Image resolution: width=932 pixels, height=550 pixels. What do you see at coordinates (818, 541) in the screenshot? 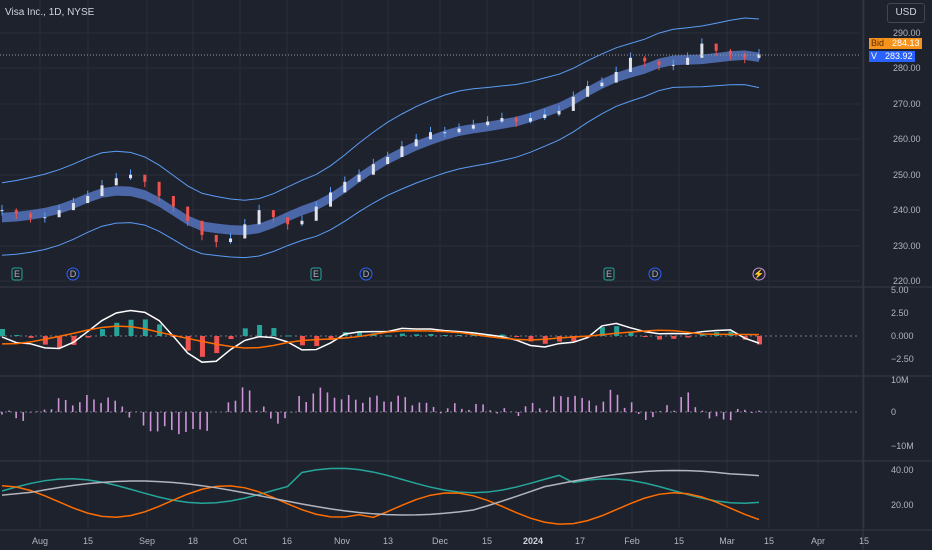
I see `x-axis-label: Apr` at bounding box center [818, 541].